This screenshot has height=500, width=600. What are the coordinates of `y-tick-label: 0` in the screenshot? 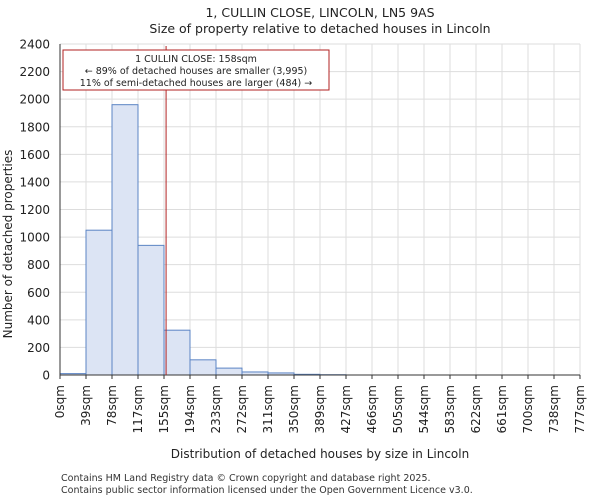 It's located at (46, 376).